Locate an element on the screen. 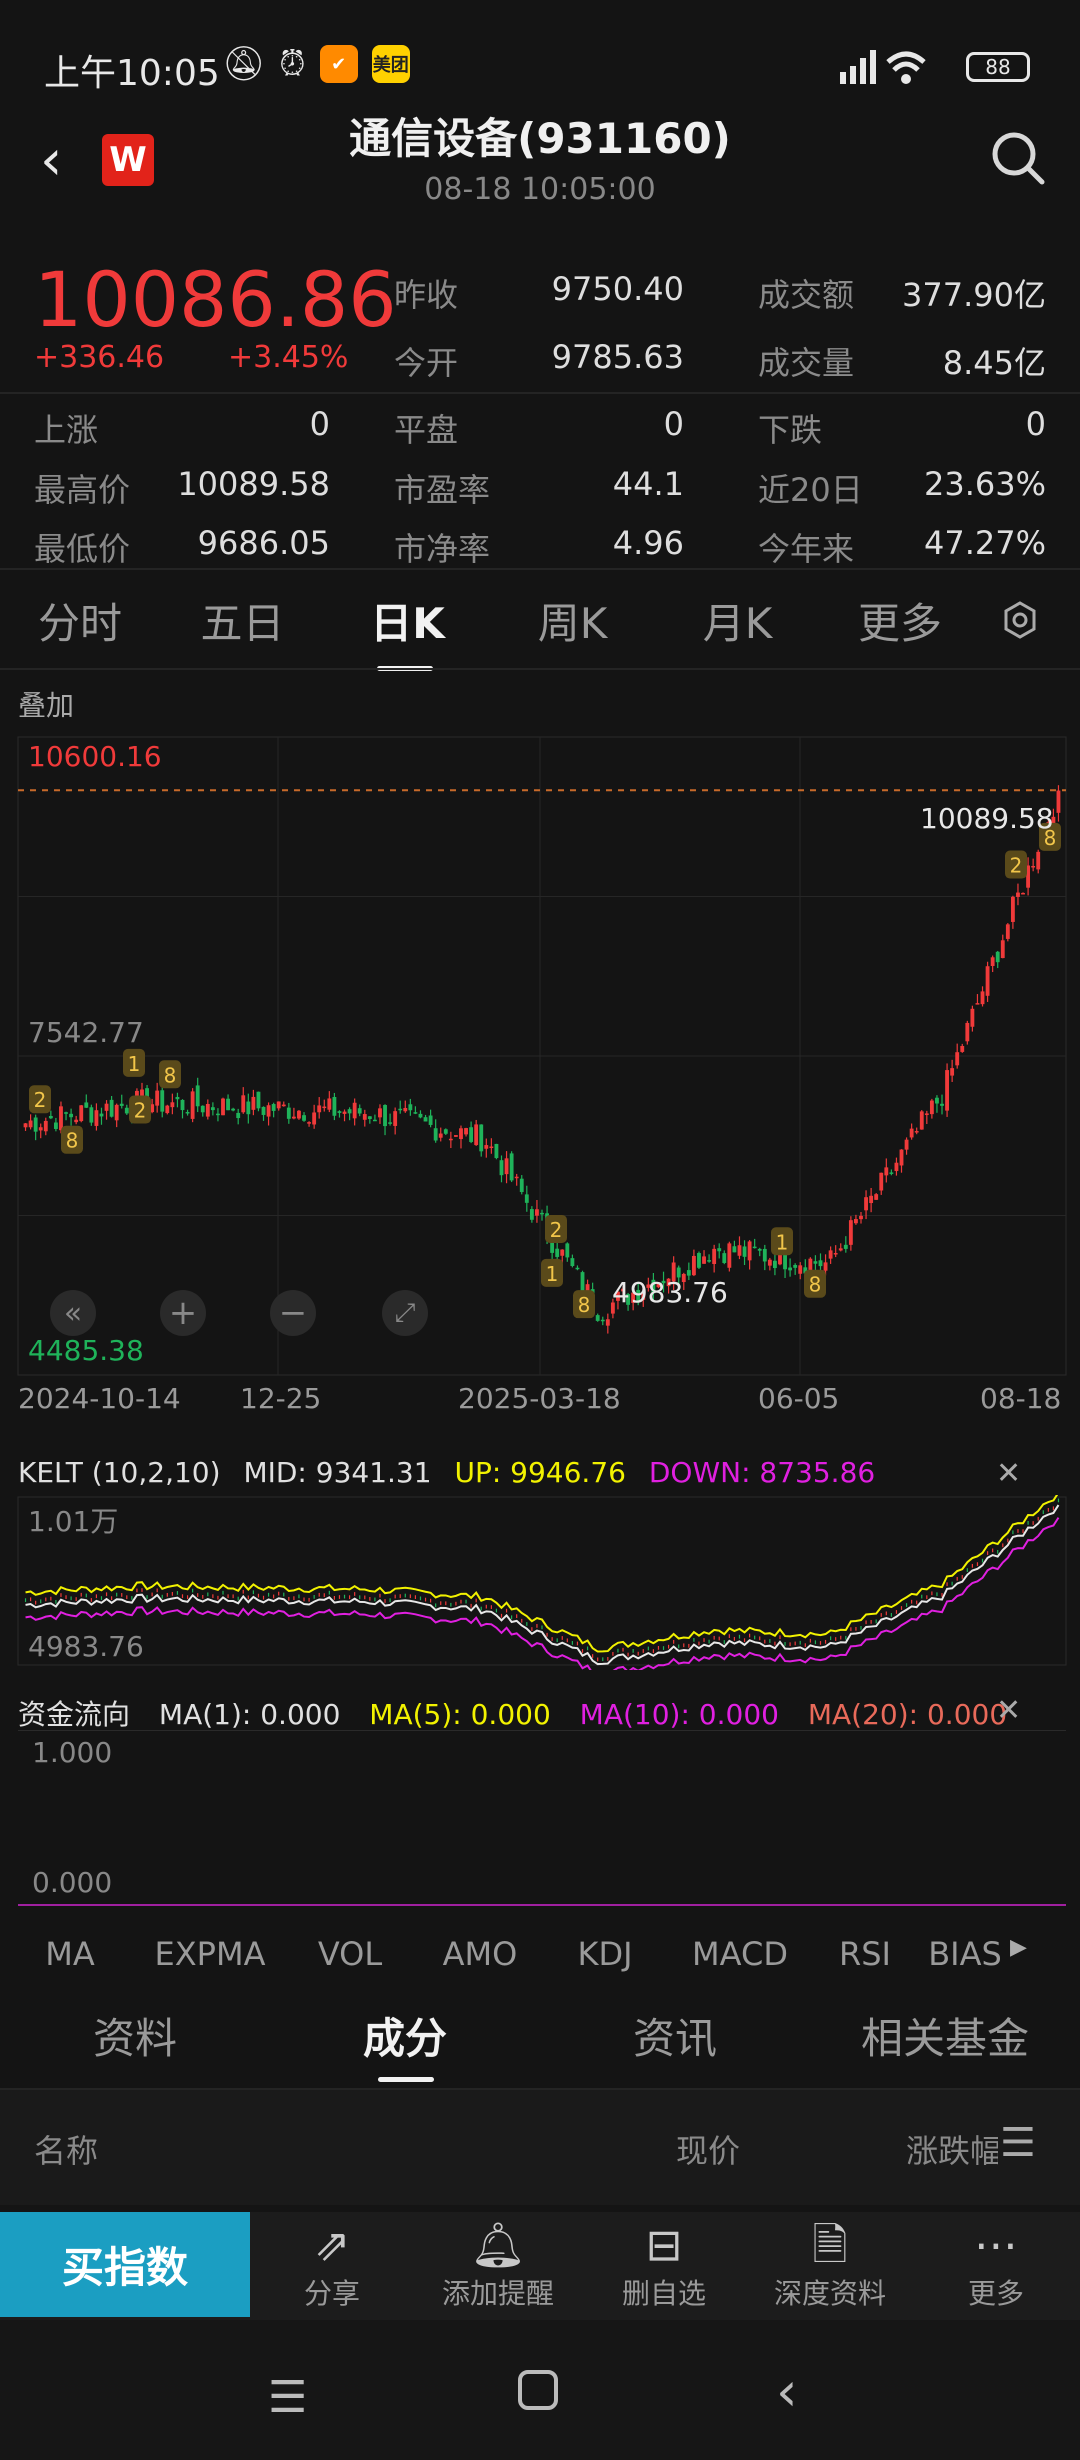 The image size is (1080, 2460). bell-muted-icon: 🔕︎ is located at coordinates (244, 64).